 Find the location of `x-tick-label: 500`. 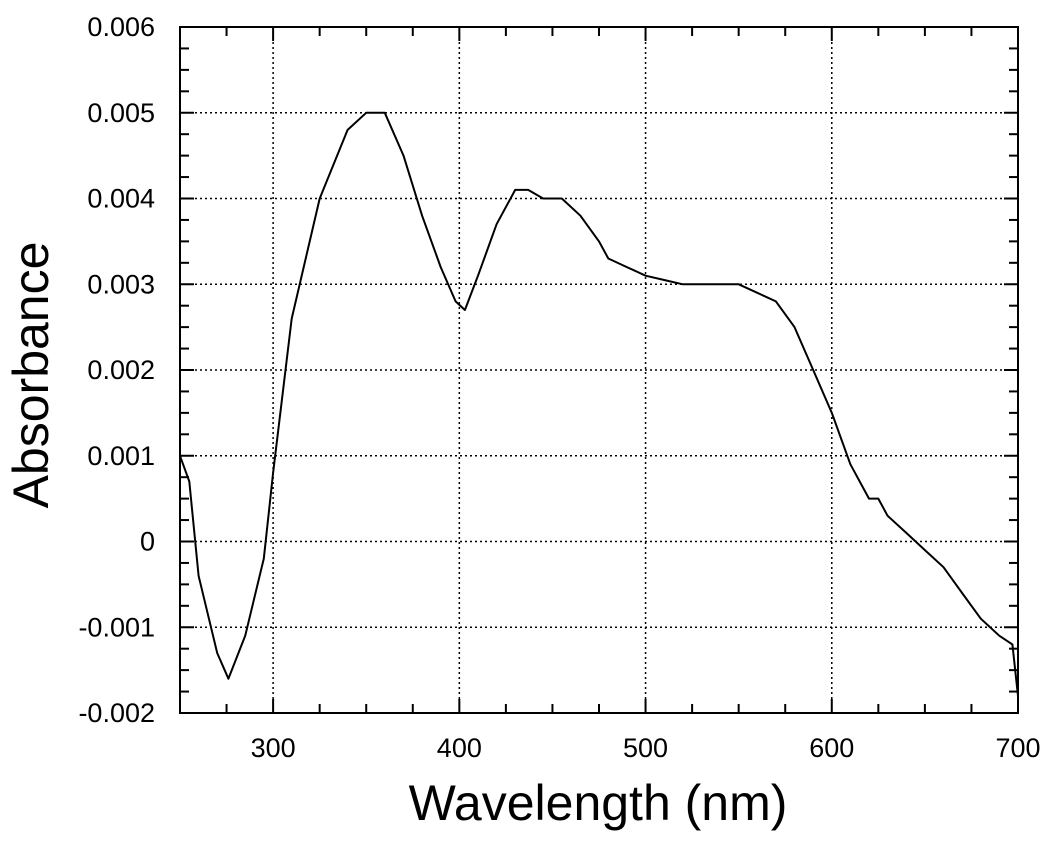

x-tick-label: 500 is located at coordinates (645, 748).